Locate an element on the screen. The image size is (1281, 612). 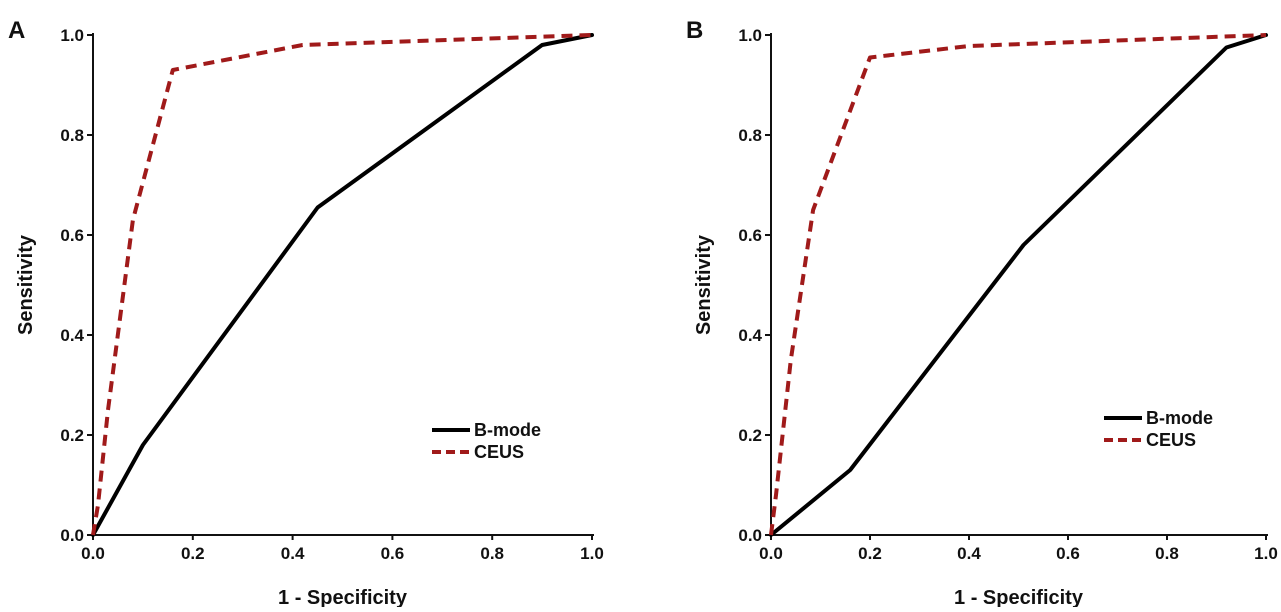
panel-label: B is located at coordinates (694, 30).